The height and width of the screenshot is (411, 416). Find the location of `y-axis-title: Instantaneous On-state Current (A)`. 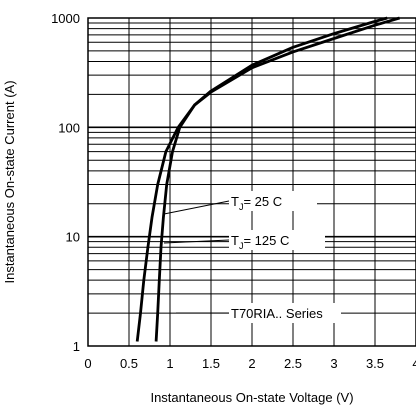

y-axis-title: Instantaneous On-state Current (A) is located at coordinates (9, 181).